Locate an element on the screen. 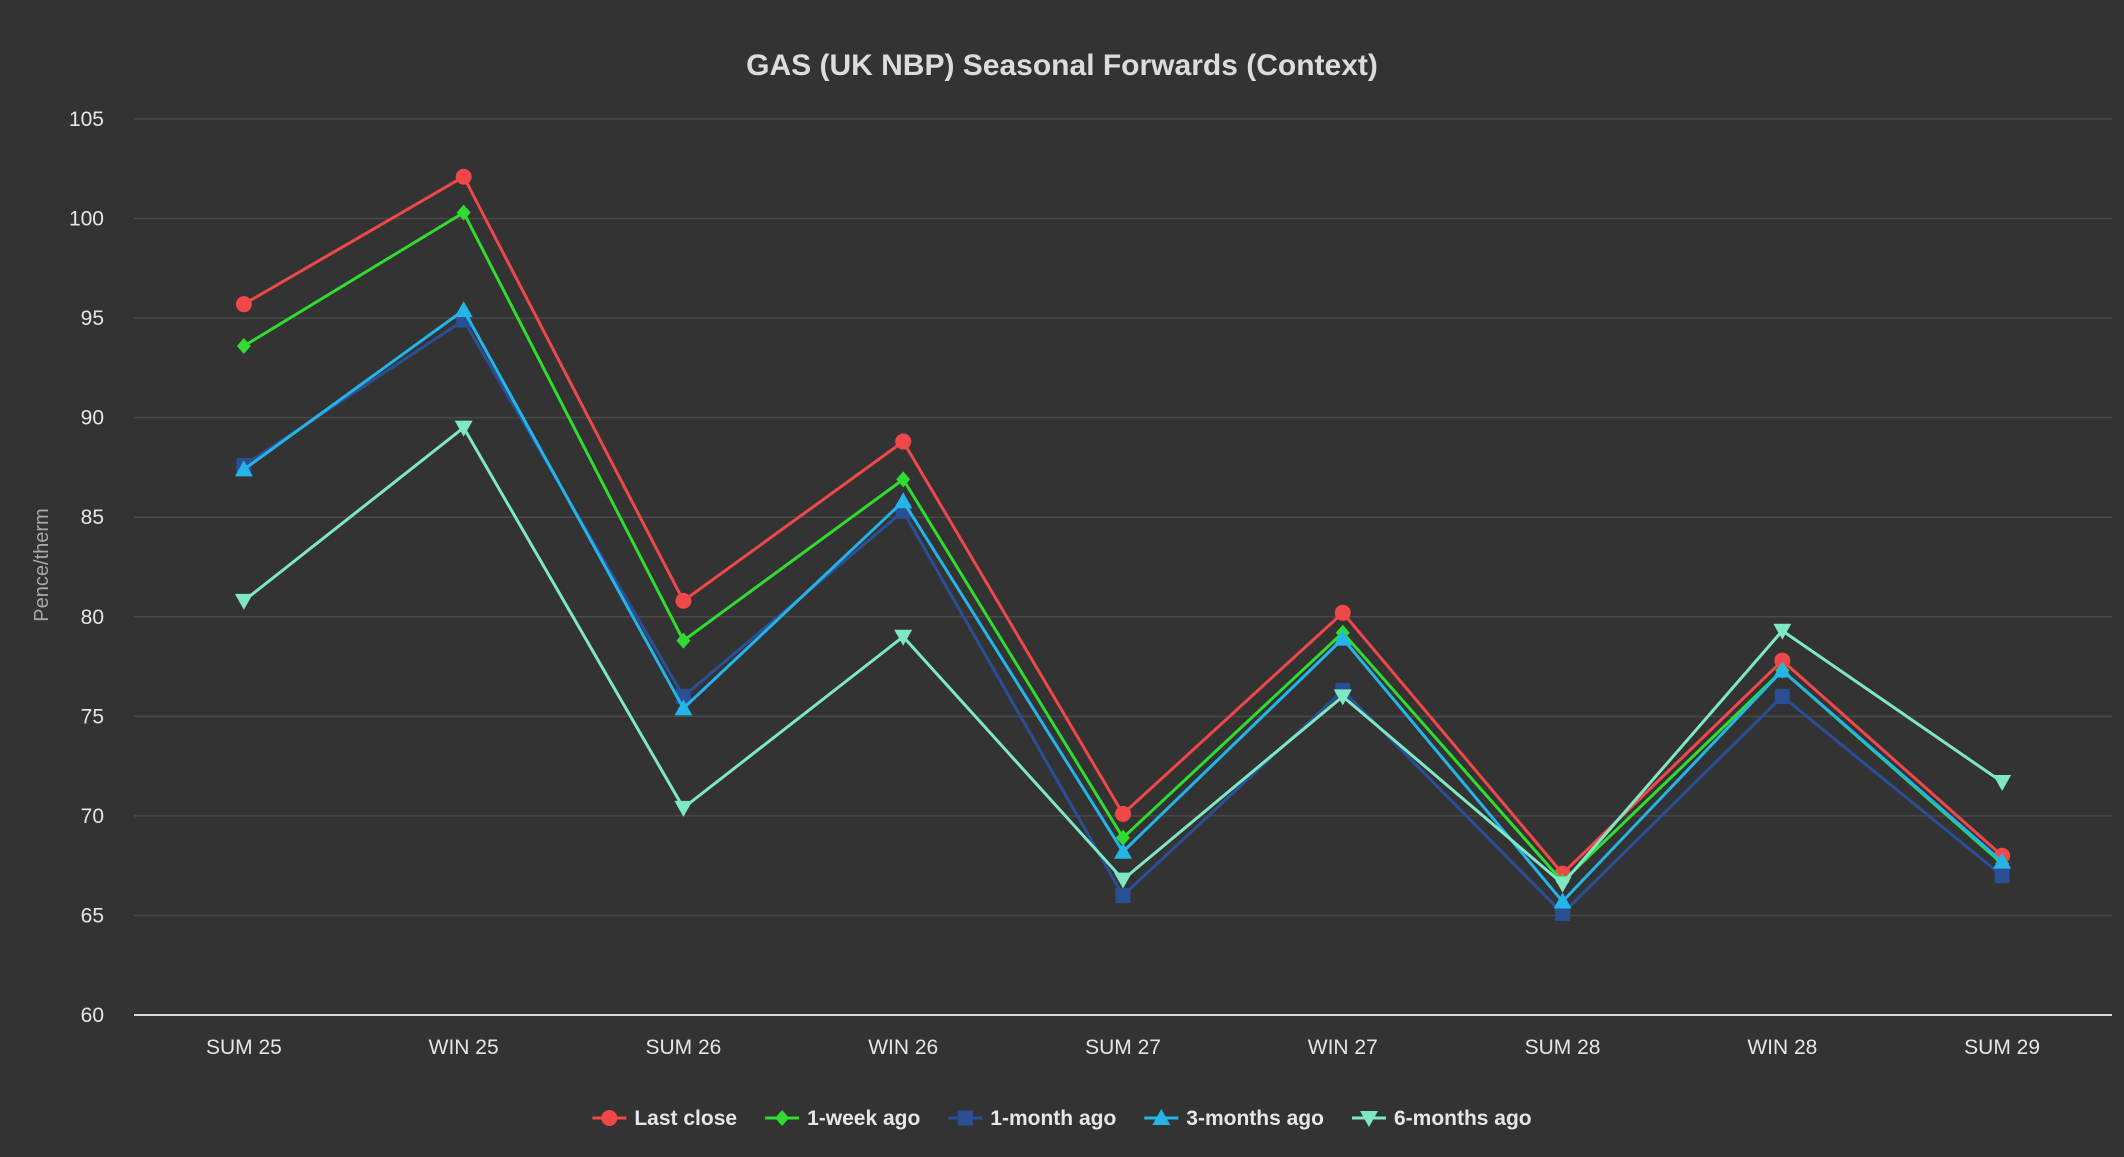 The image size is (2124, 1157). y-axis-label: Pence/therm is located at coordinates (42, 564).